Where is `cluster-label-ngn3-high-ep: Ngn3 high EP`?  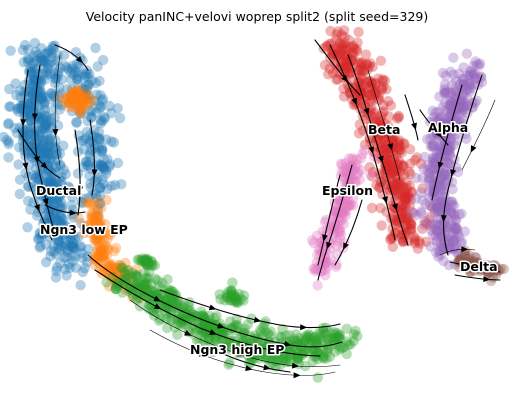 cluster-label-ngn3-high-ep: Ngn3 high EP is located at coordinates (237, 349).